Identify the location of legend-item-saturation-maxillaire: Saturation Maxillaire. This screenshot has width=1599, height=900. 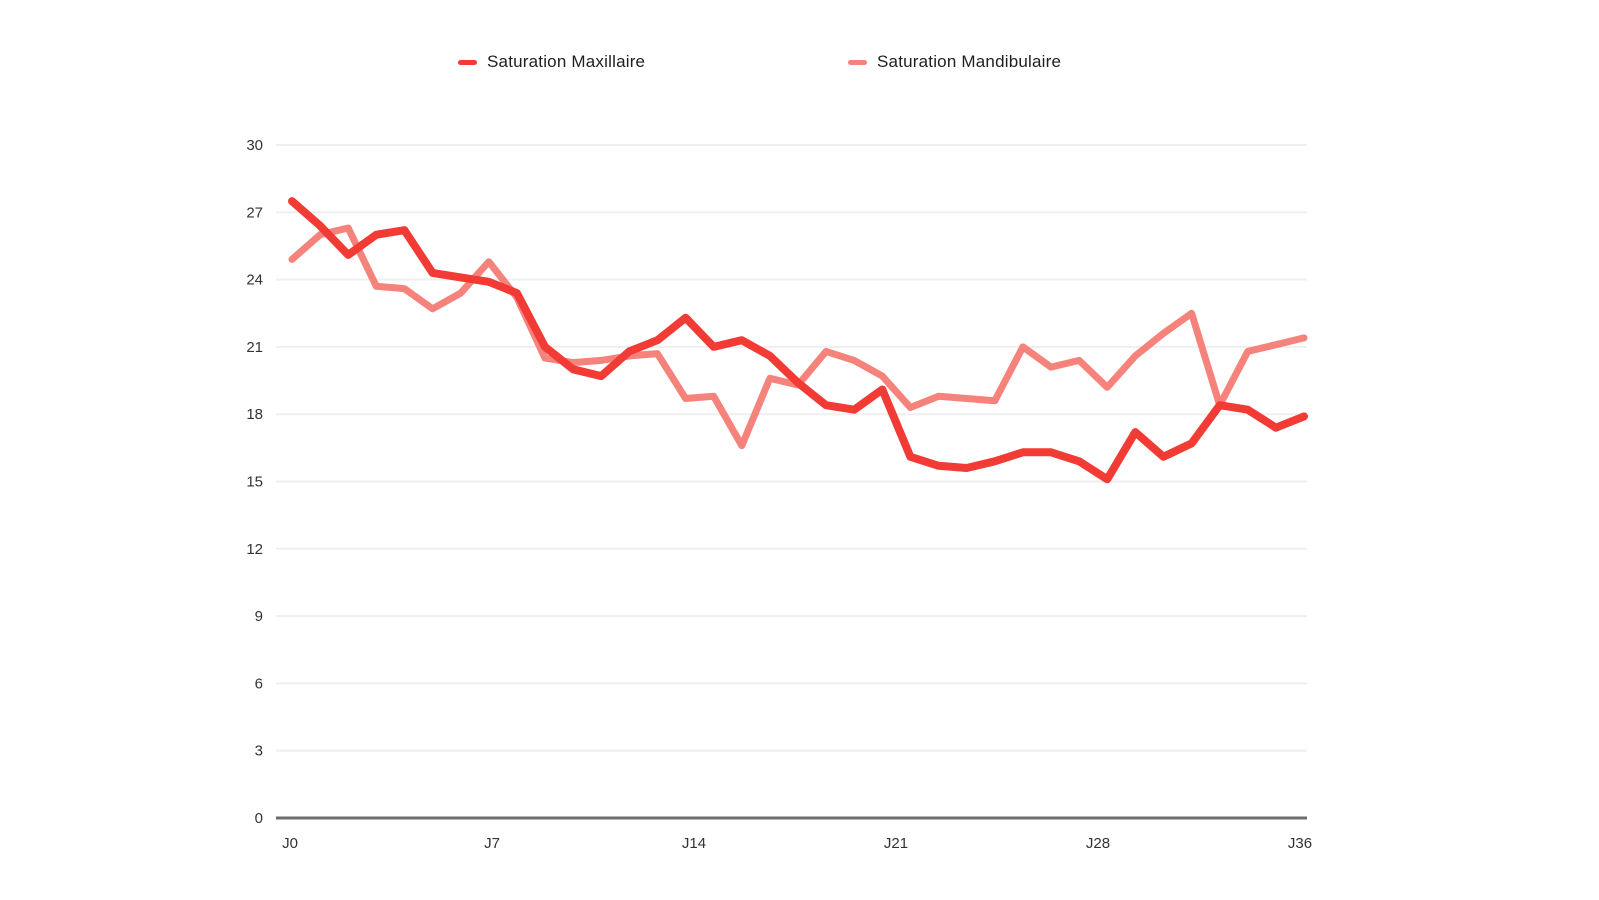
(551, 62).